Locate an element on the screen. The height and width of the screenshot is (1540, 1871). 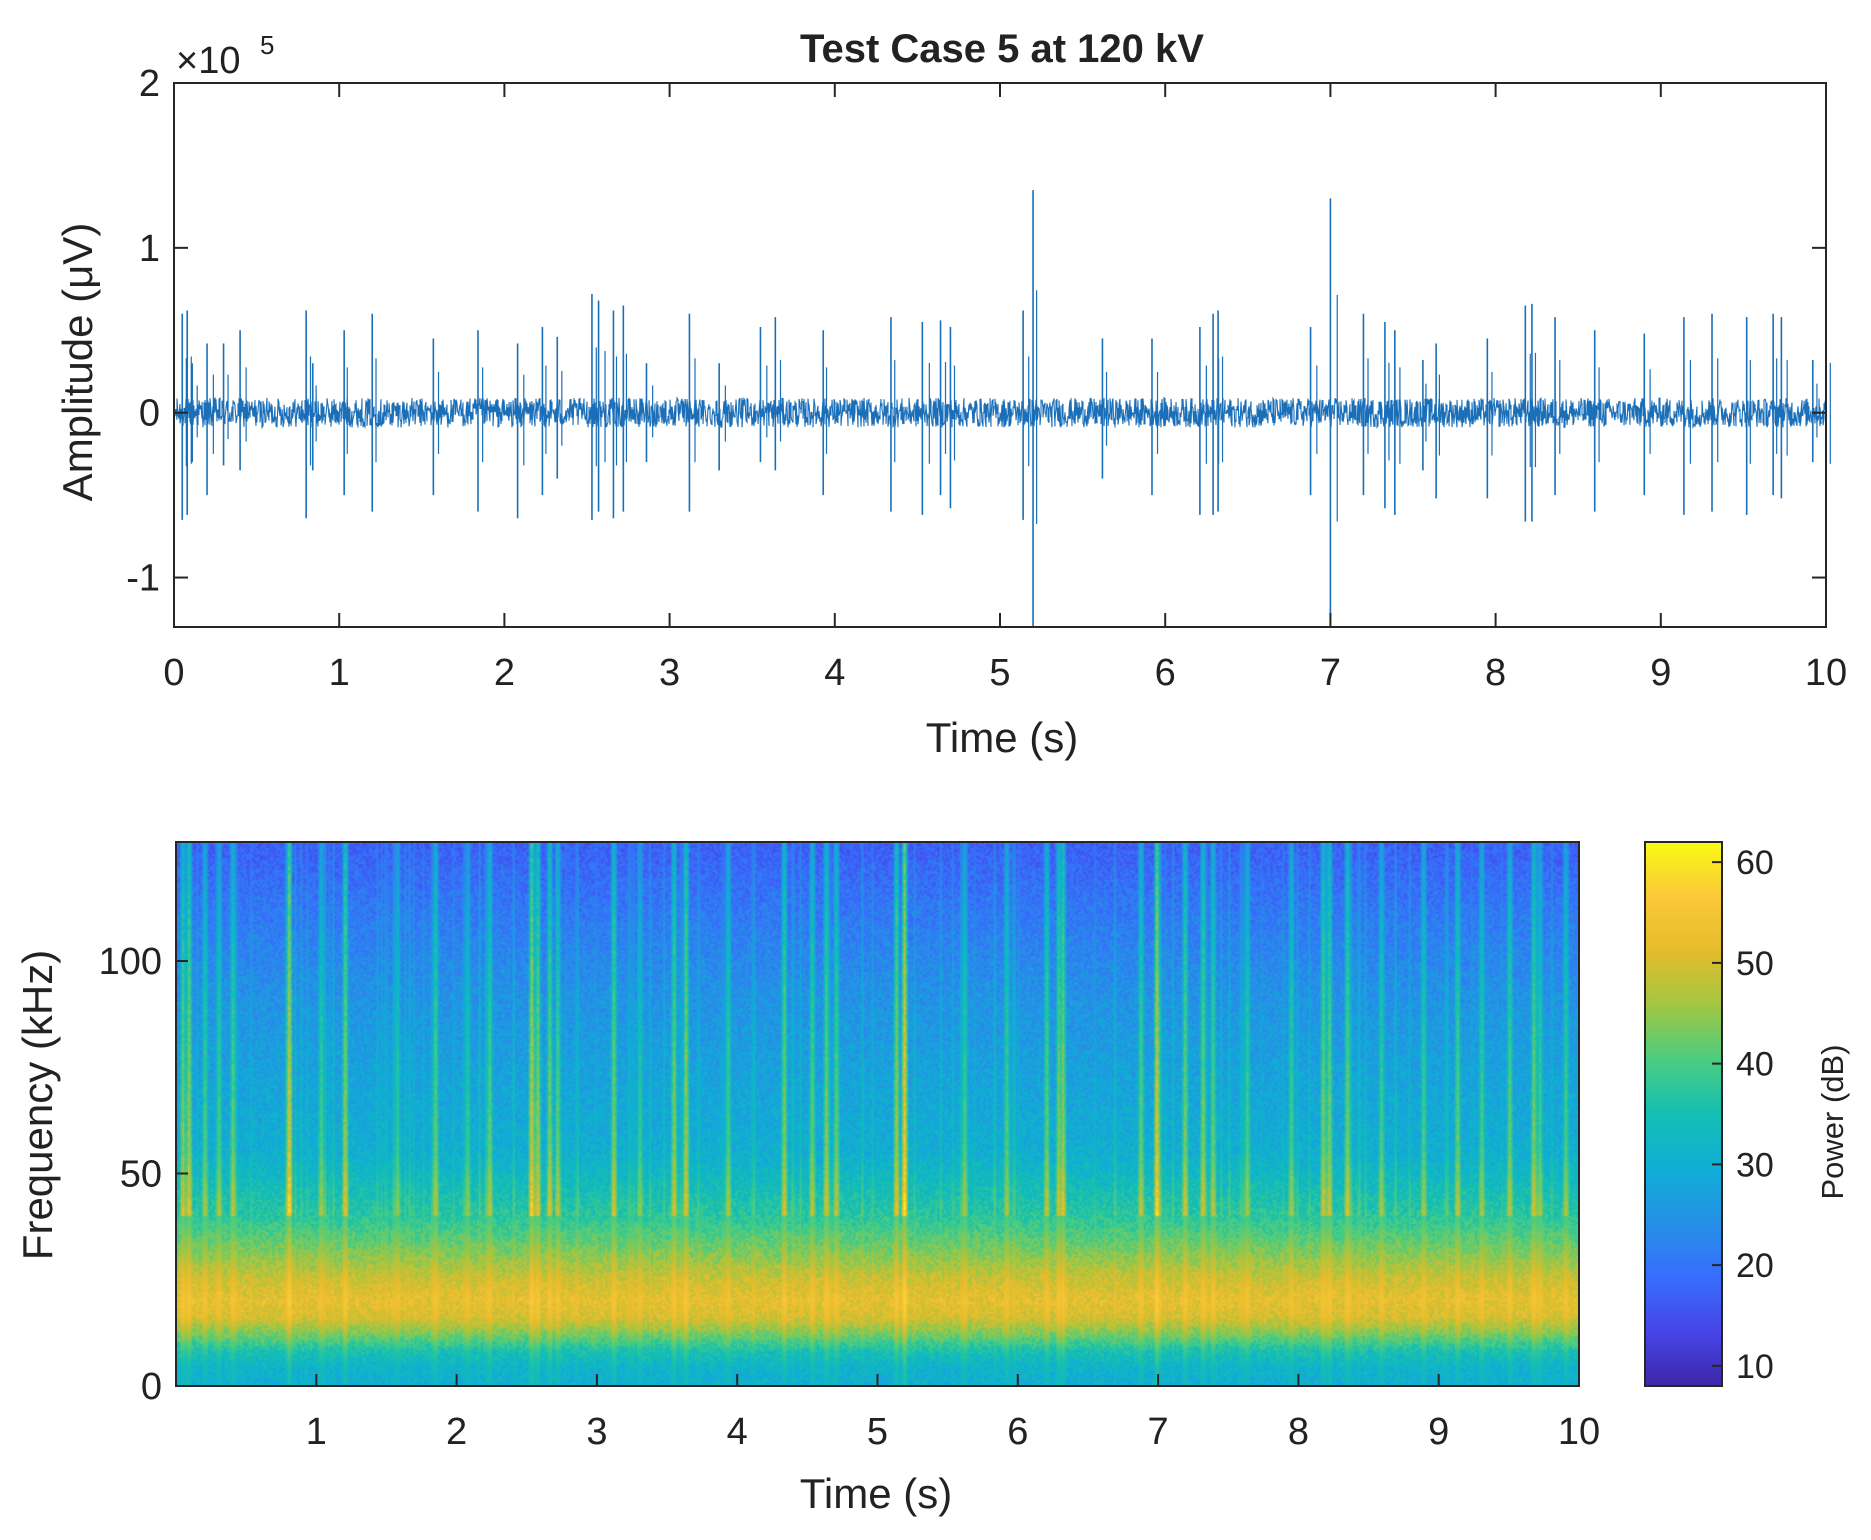
spectrogram-x-tick-label: 4 is located at coordinates (737, 1432).